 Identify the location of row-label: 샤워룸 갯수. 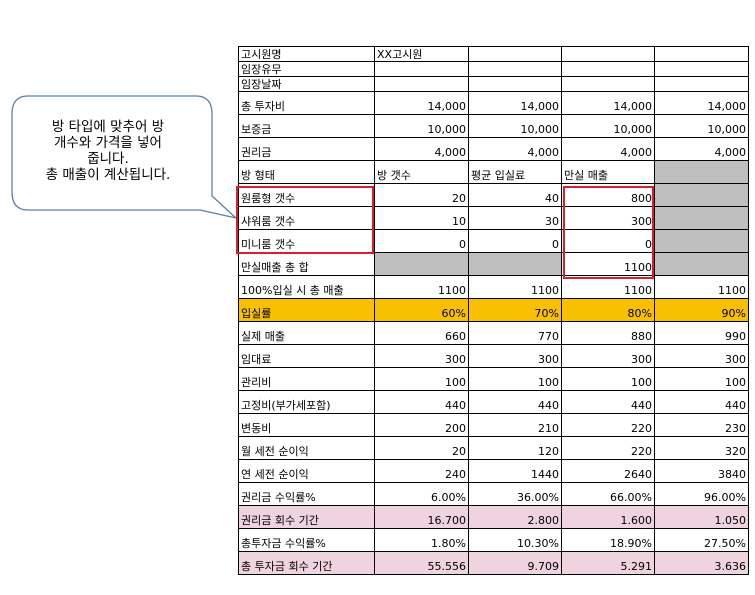
(306, 218).